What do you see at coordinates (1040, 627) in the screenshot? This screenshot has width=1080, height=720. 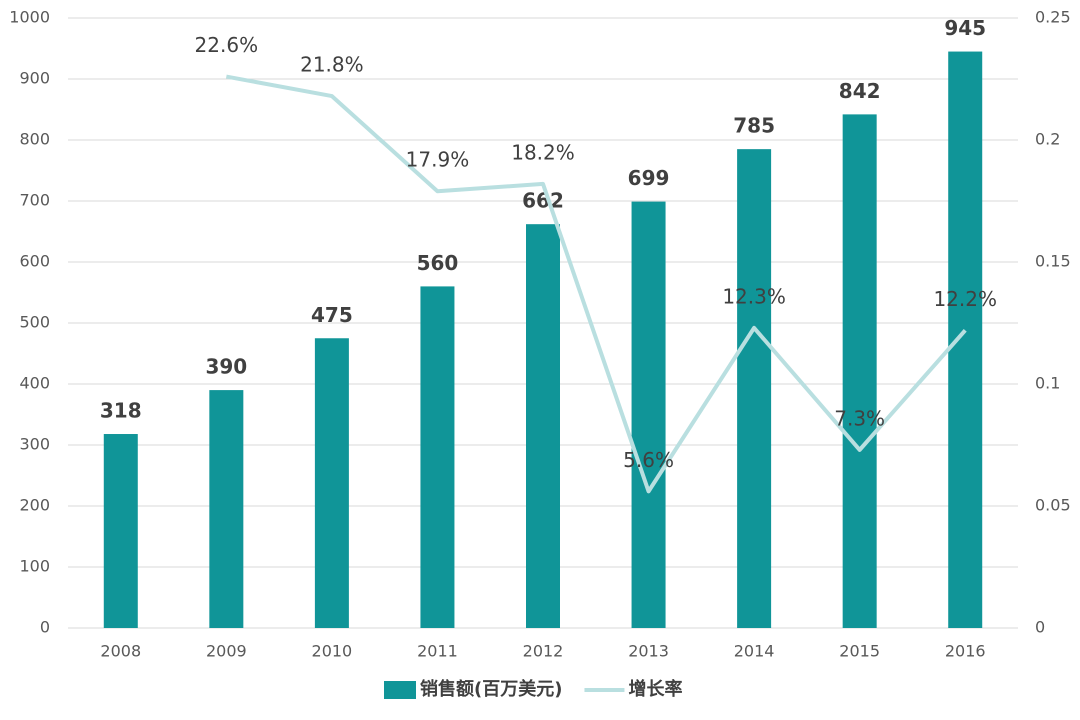 I see `y2-tick-label: 0` at bounding box center [1040, 627].